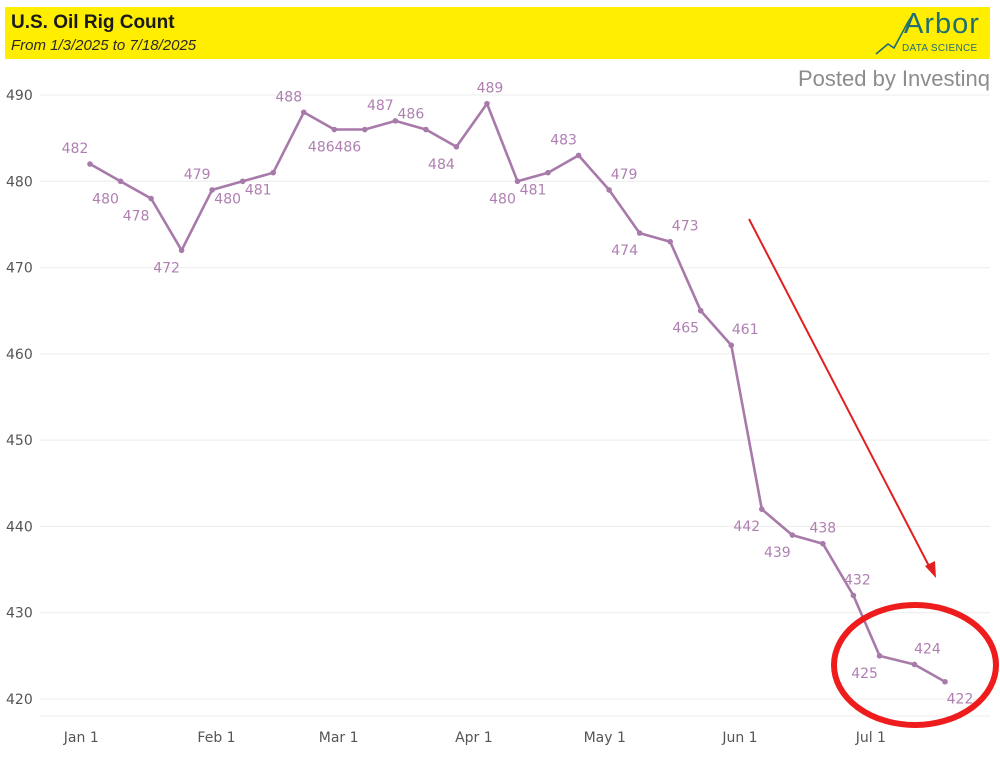 The image size is (1000, 760). What do you see at coordinates (894, 35) in the screenshot?
I see `arbor-logo-icon` at bounding box center [894, 35].